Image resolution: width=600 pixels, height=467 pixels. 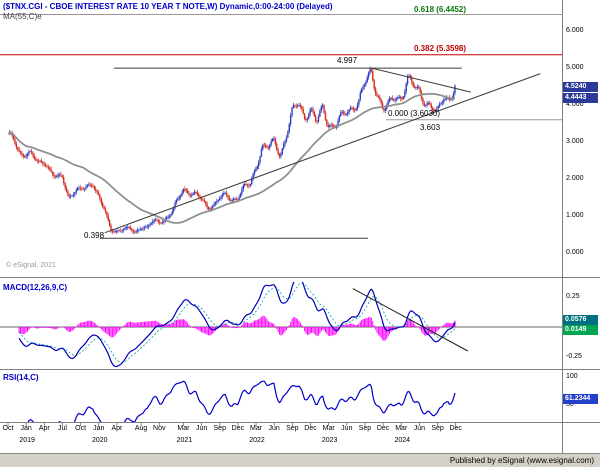 I want to click on status-bar: Published by eSignal (www.esignal.com), so click(x=300, y=460).